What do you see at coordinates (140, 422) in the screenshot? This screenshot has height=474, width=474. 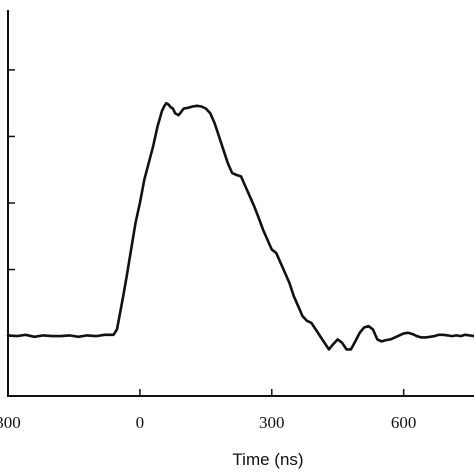 I see `x-tick-label: 0` at bounding box center [140, 422].